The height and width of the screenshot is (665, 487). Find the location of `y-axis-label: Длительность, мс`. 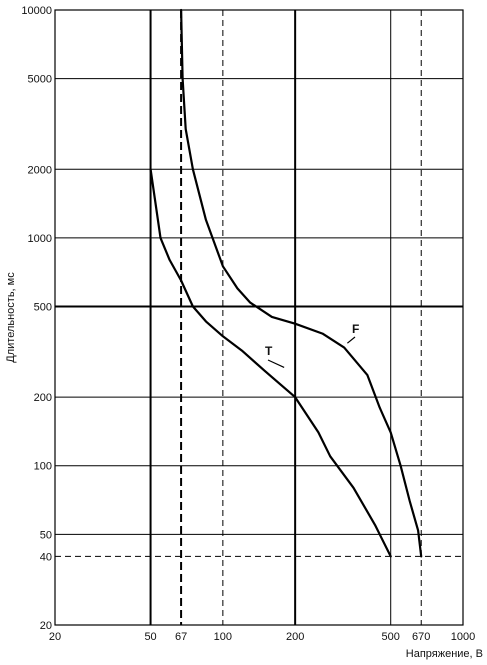

y-axis-label: Длительность, мс is located at coordinates (11, 317).